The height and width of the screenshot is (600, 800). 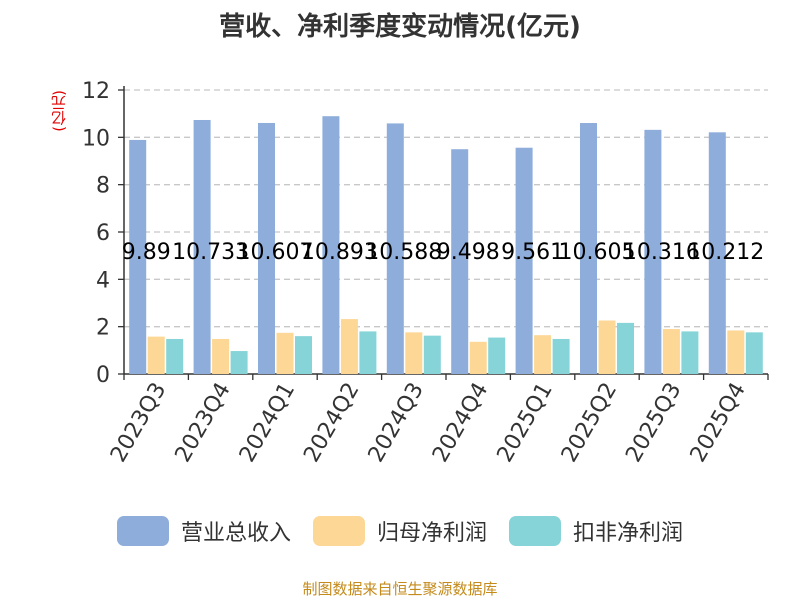 What do you see at coordinates (535, 531) in the screenshot?
I see `legend-swatch-deducted-profit` at bounding box center [535, 531].